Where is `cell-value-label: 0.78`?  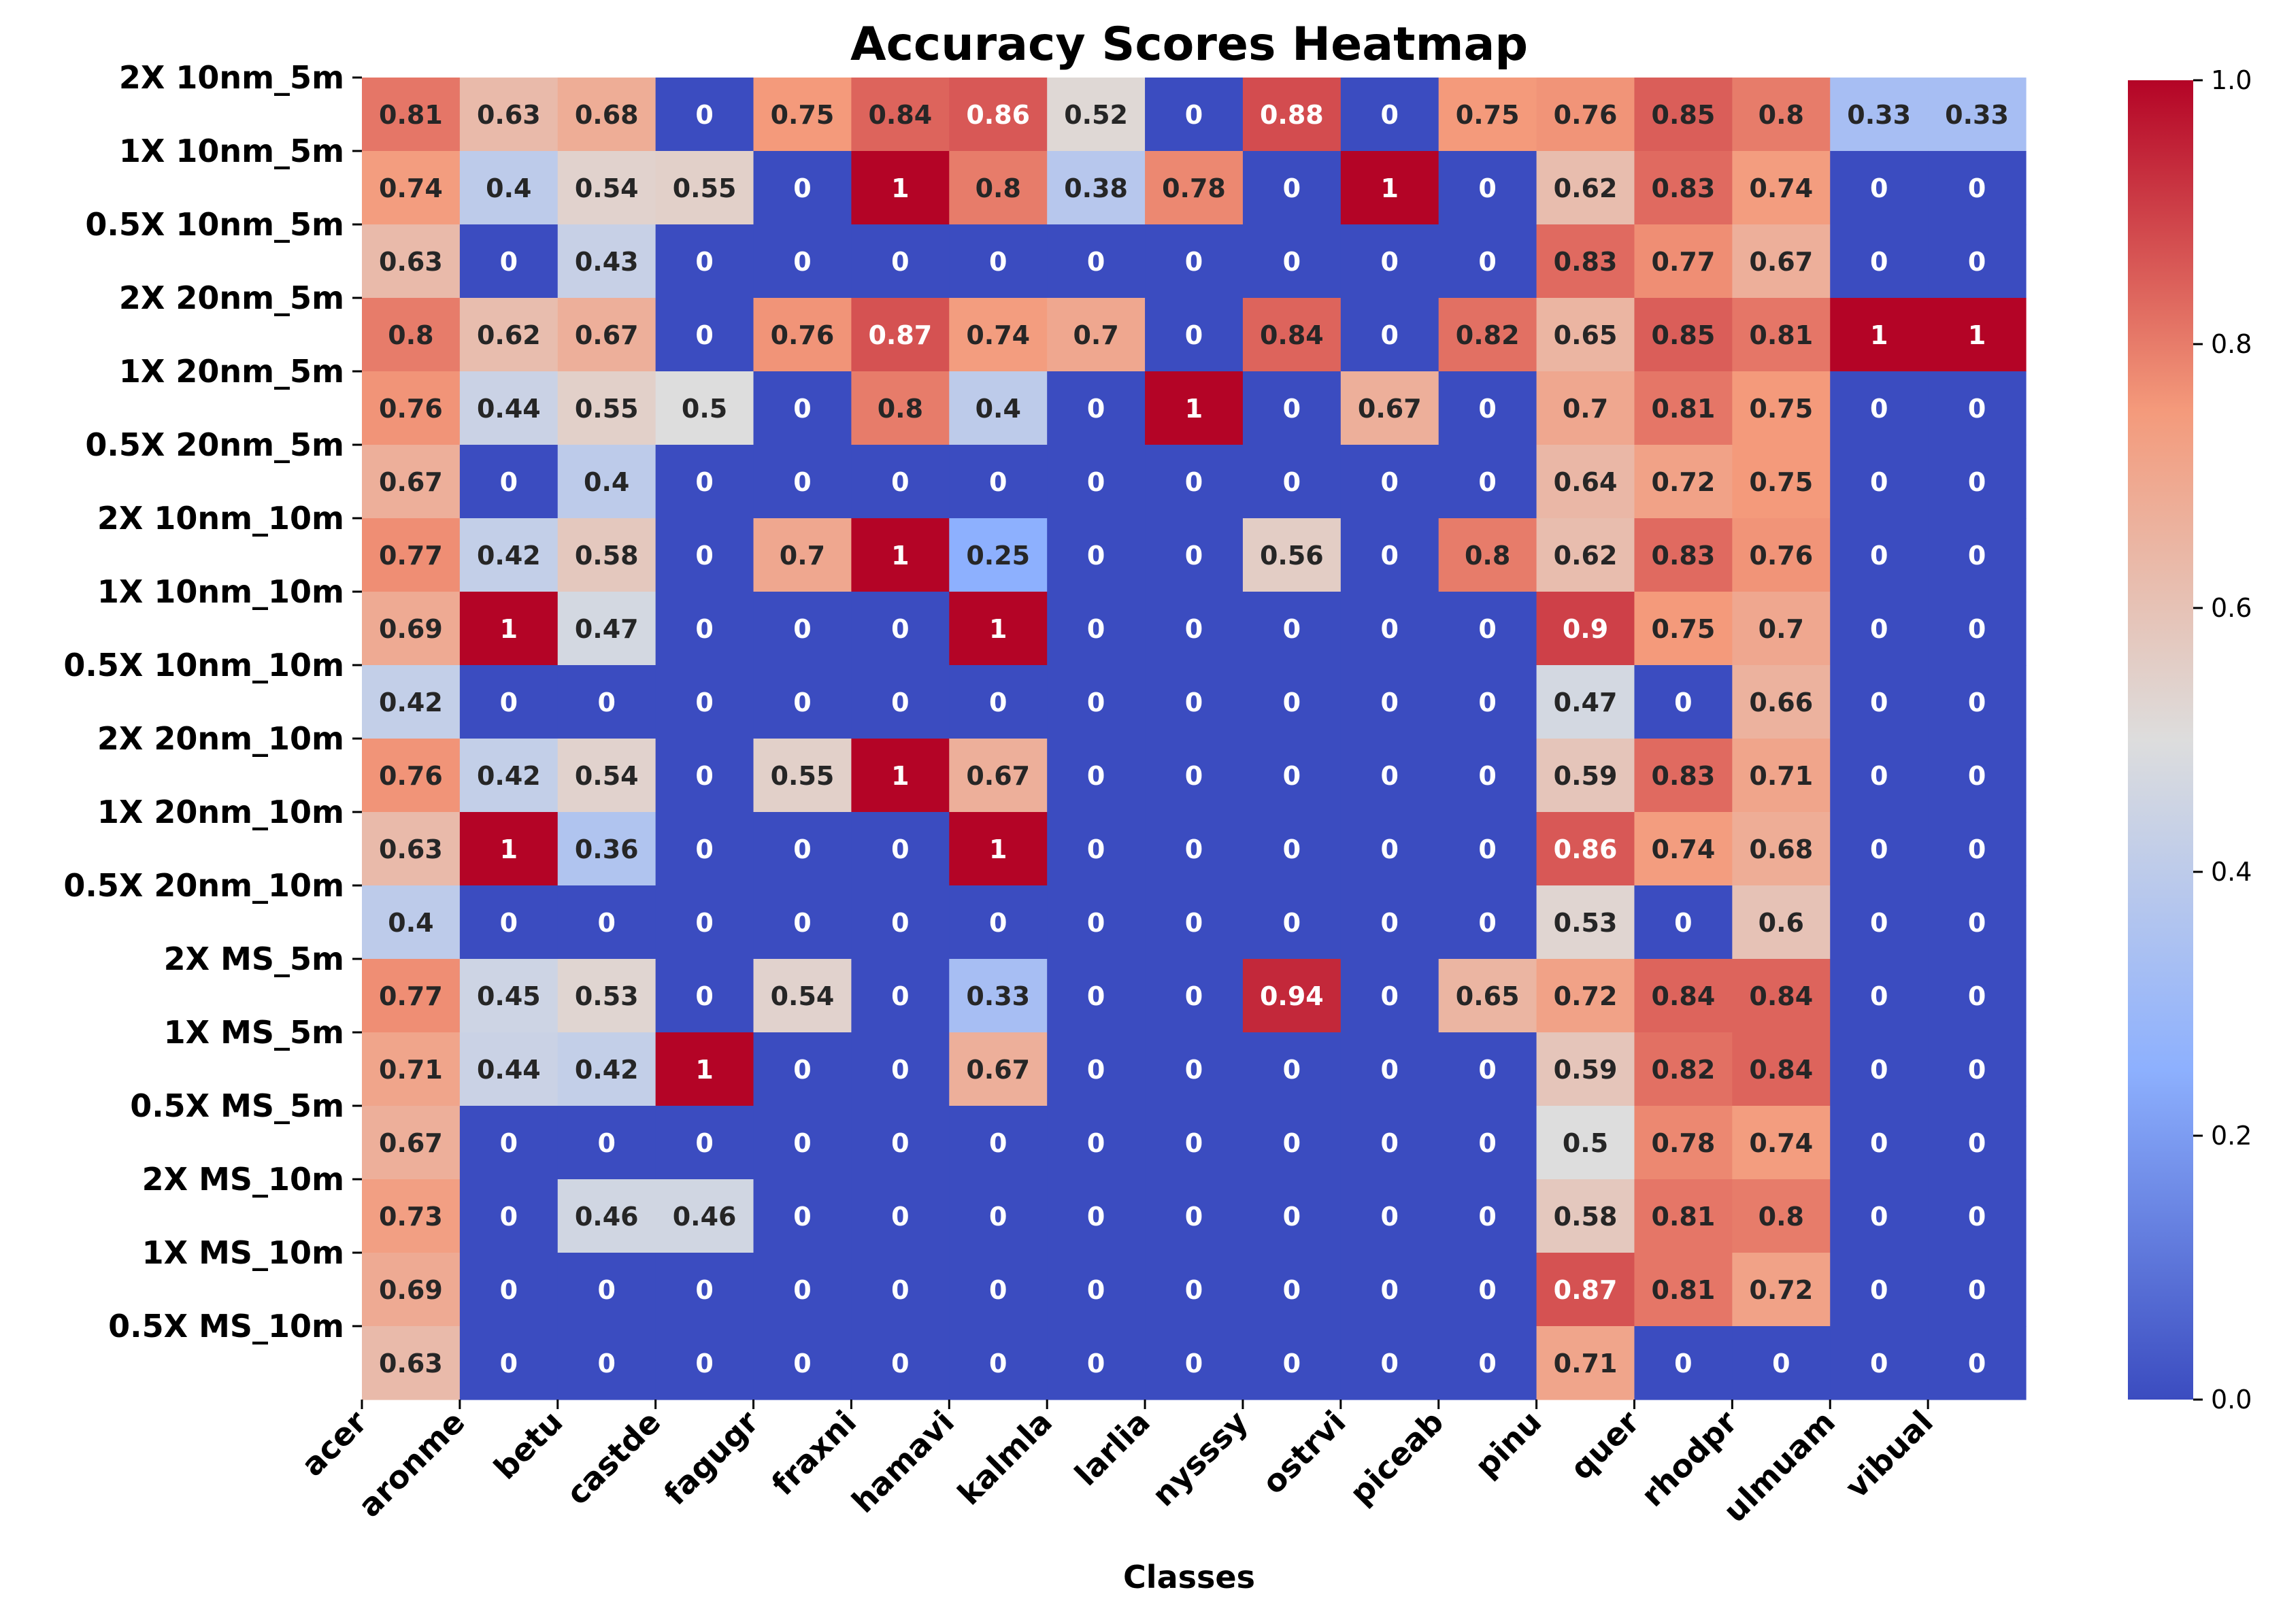 cell-value-label: 0.78 is located at coordinates (1684, 1143).